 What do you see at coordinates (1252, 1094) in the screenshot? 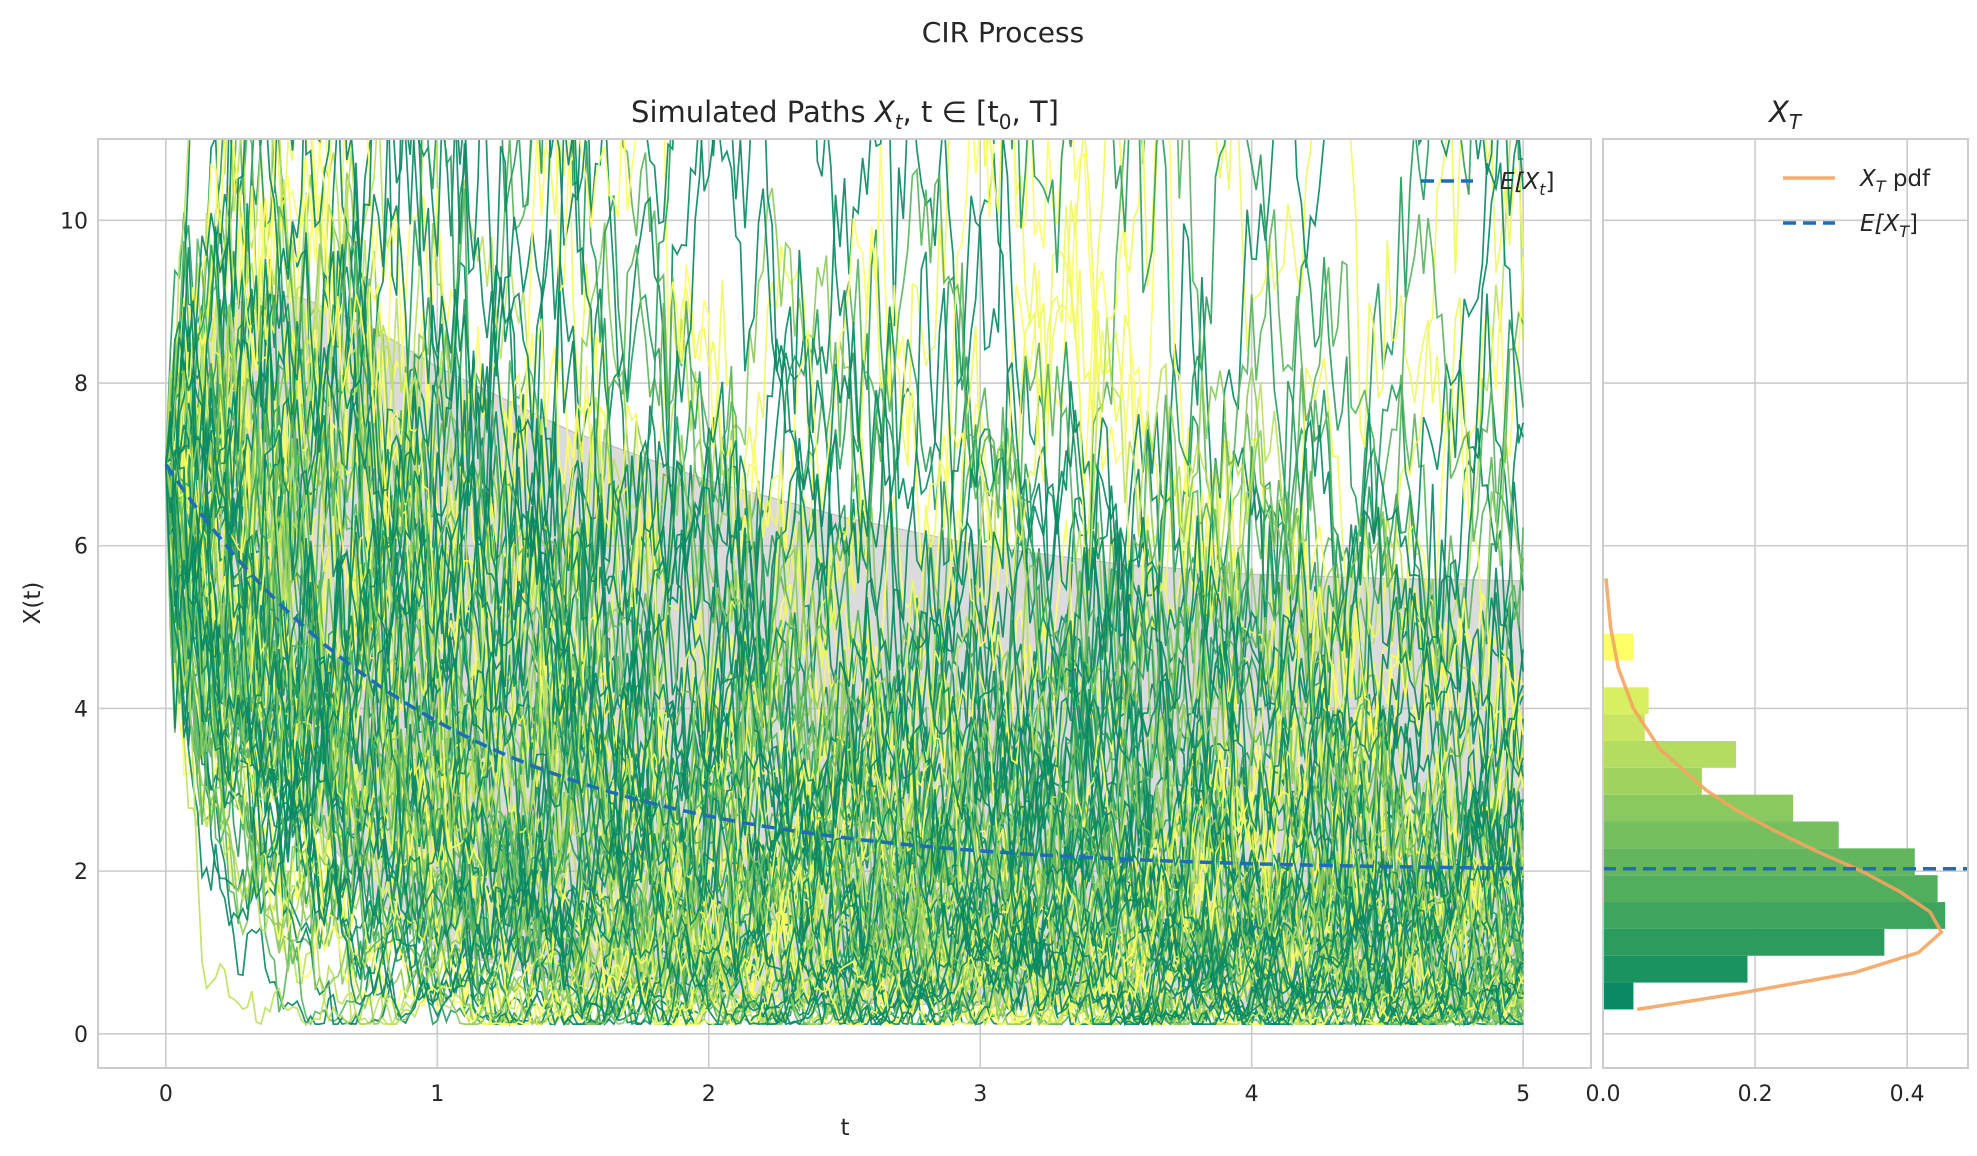
I see `paths-xtick-label: 4` at bounding box center [1252, 1094].